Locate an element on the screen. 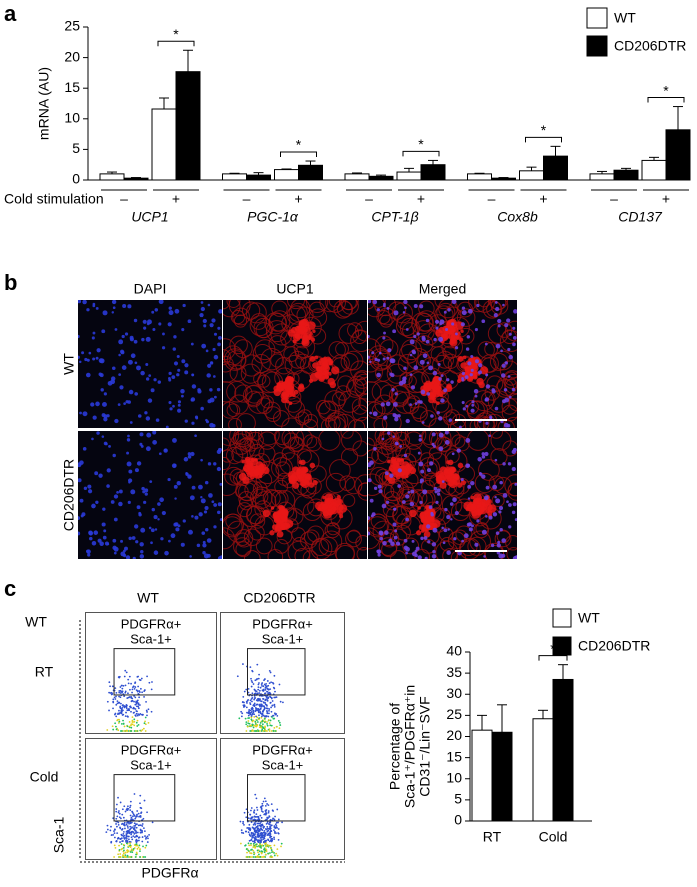 The width and height of the screenshot is (697, 887). y-tick-label: 15 is located at coordinates (454, 756).